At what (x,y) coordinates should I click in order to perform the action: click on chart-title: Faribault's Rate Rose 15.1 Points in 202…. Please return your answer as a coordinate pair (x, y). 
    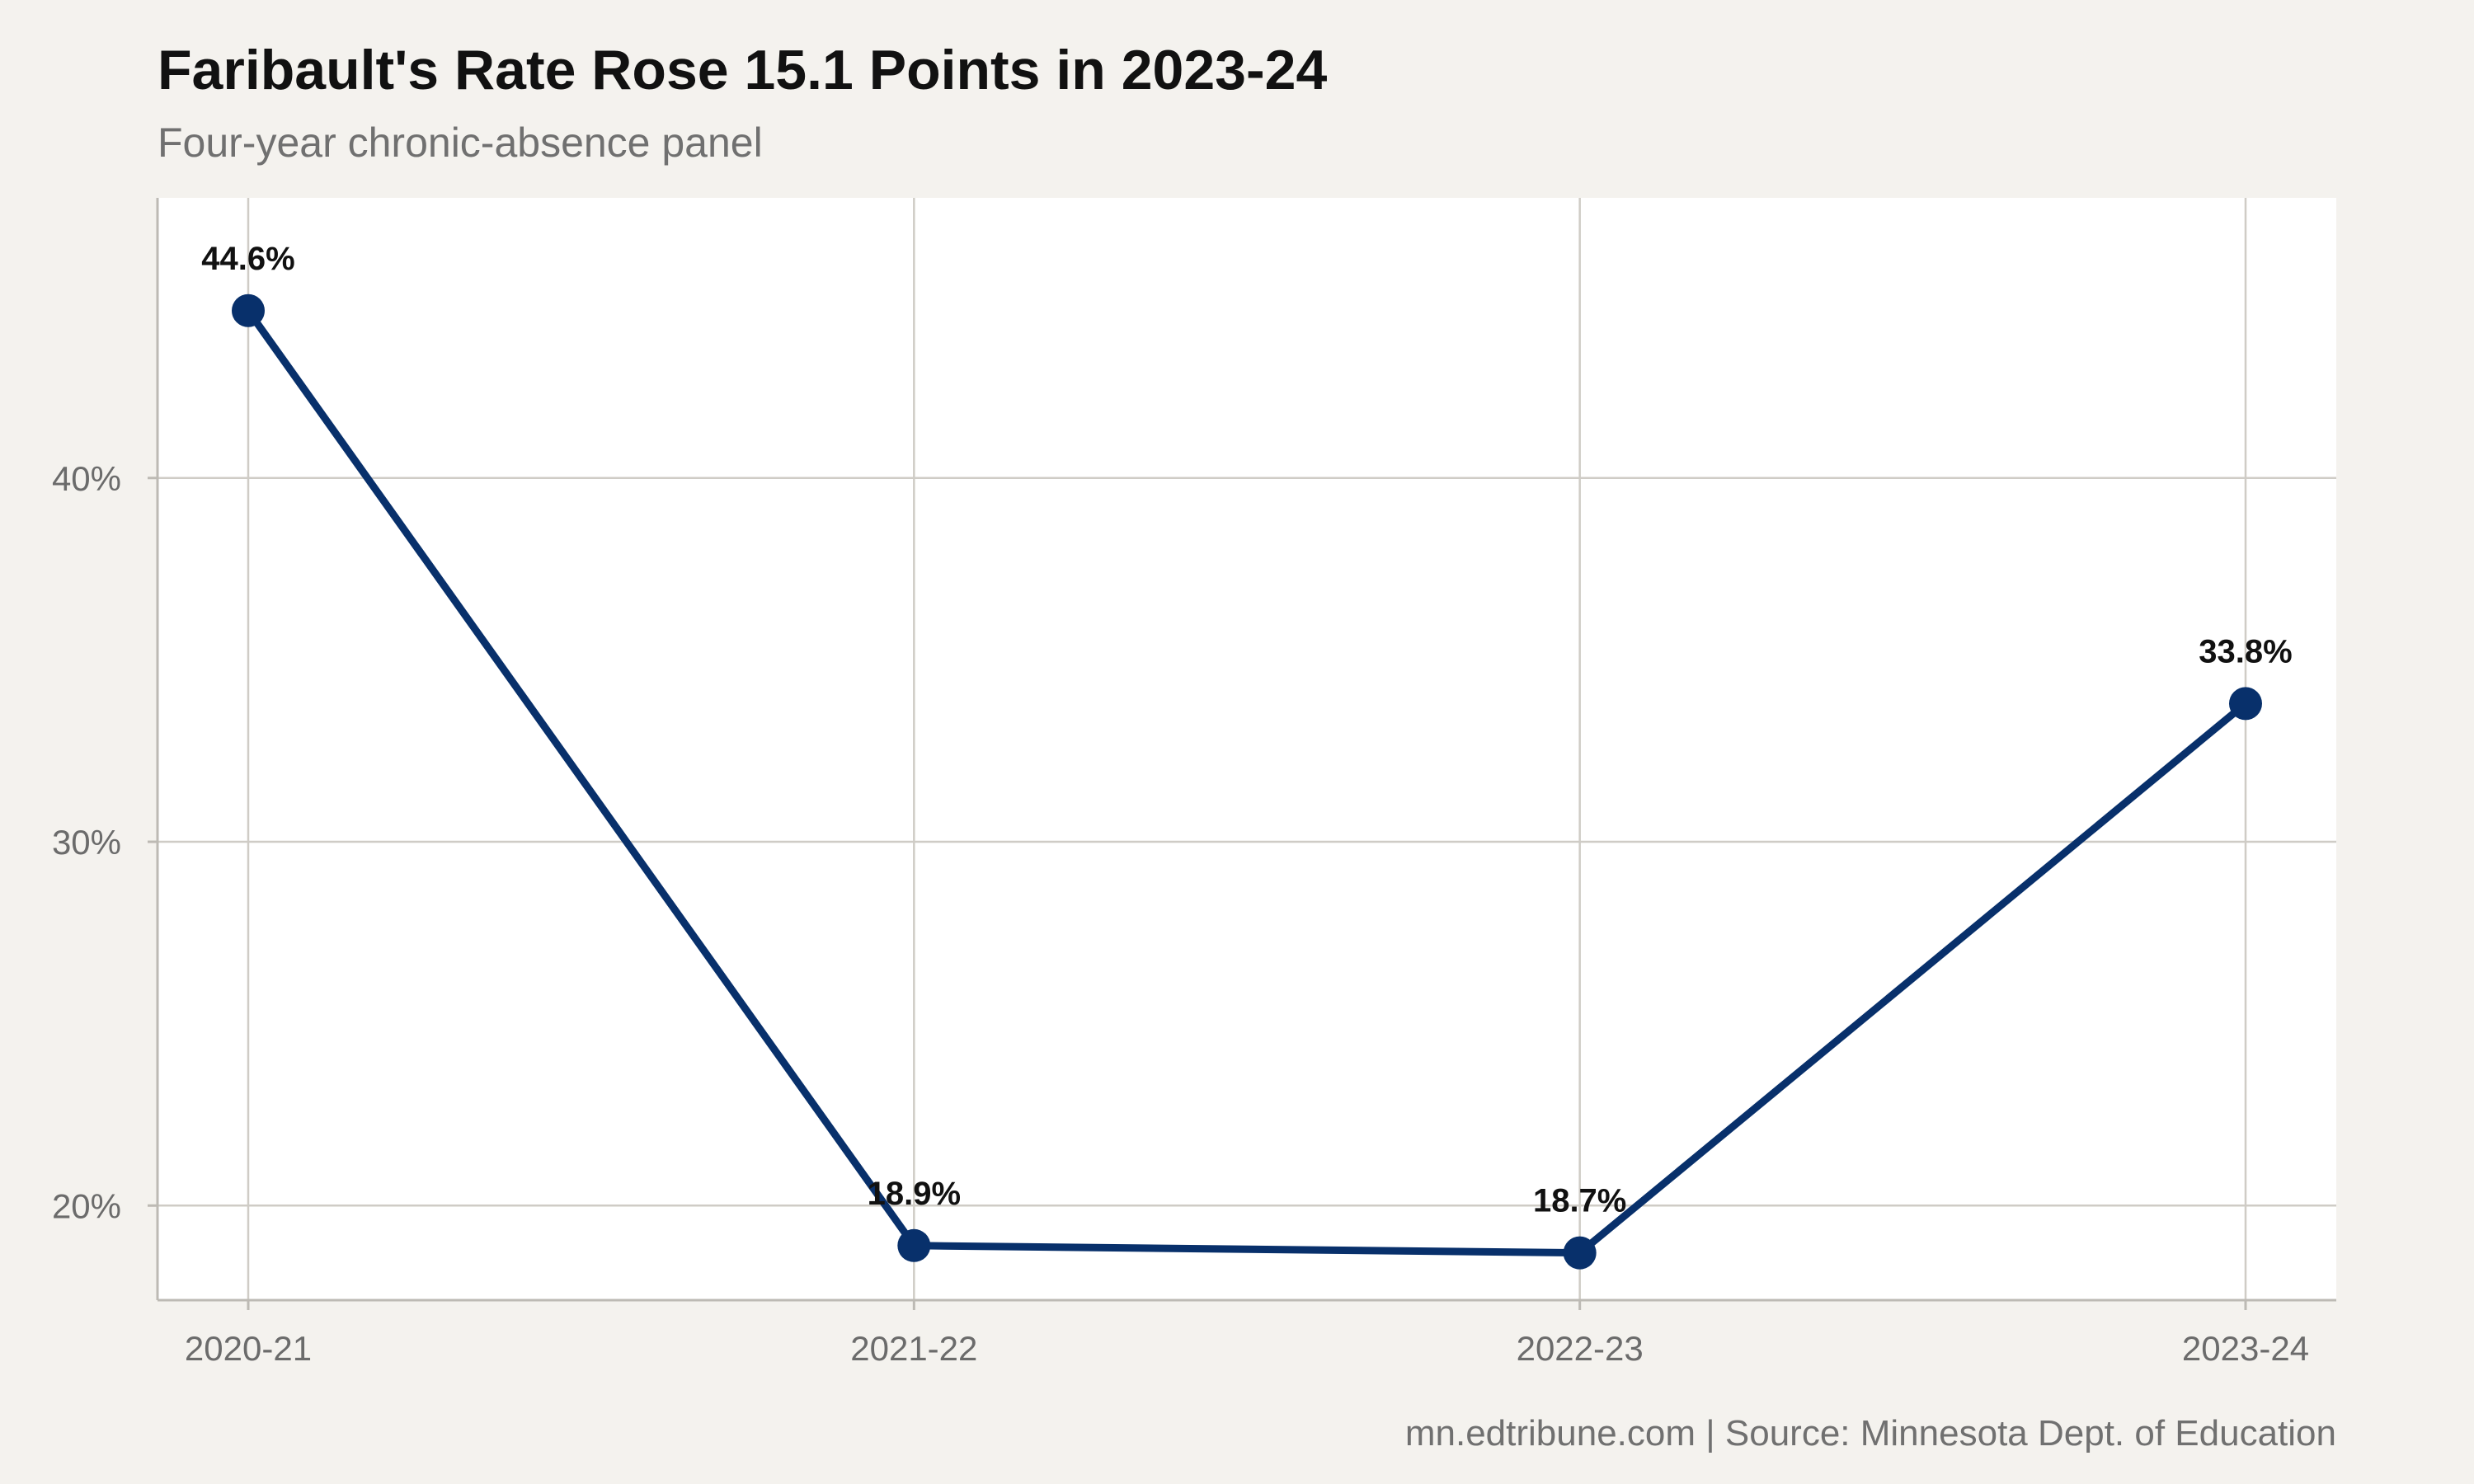
    Looking at the image, I should click on (743, 70).